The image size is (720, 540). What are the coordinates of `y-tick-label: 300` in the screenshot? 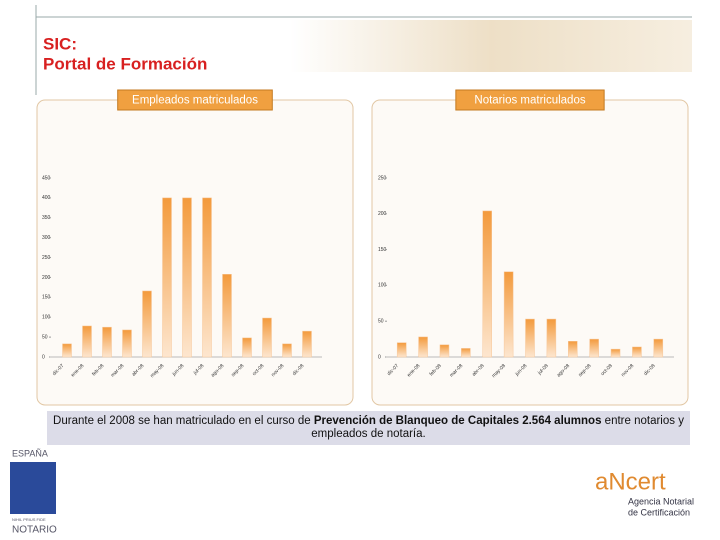 It's located at (46, 238).